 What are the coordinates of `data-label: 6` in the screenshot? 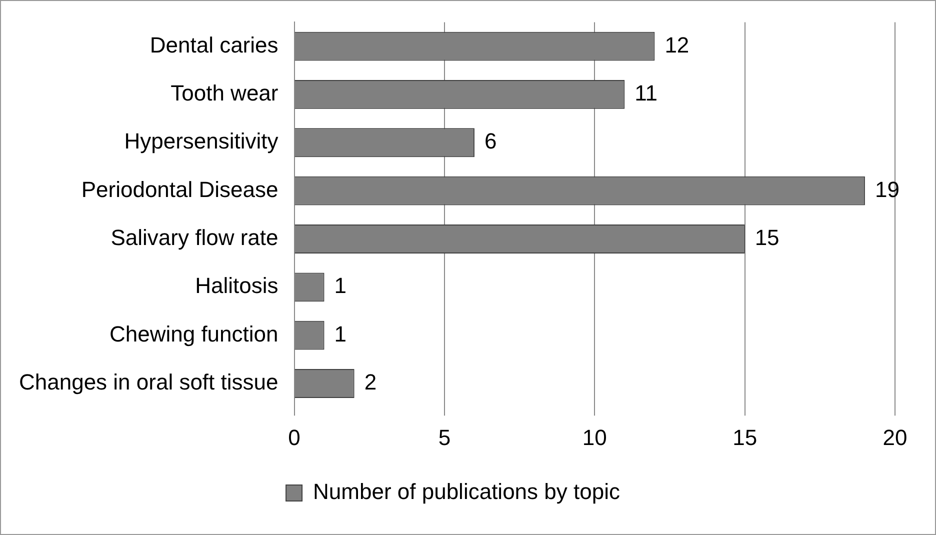 It's located at (490, 141).